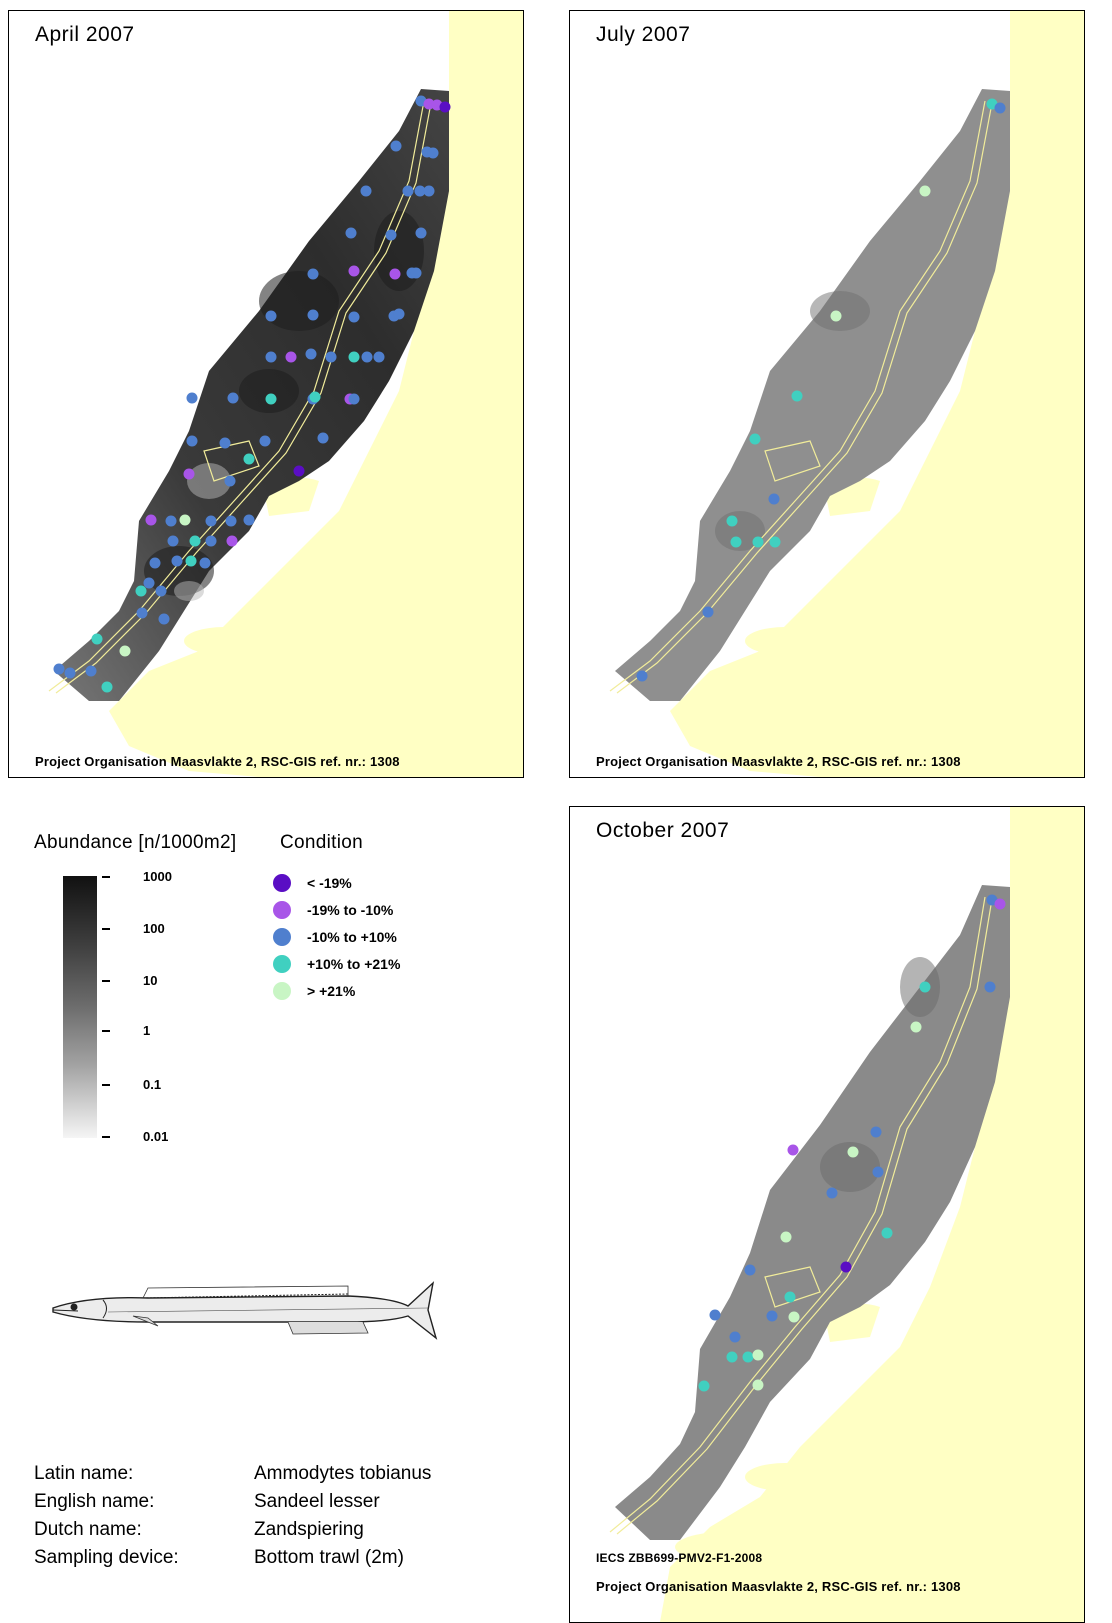  What do you see at coordinates (643, 34) in the screenshot?
I see `panel-title: July 2007` at bounding box center [643, 34].